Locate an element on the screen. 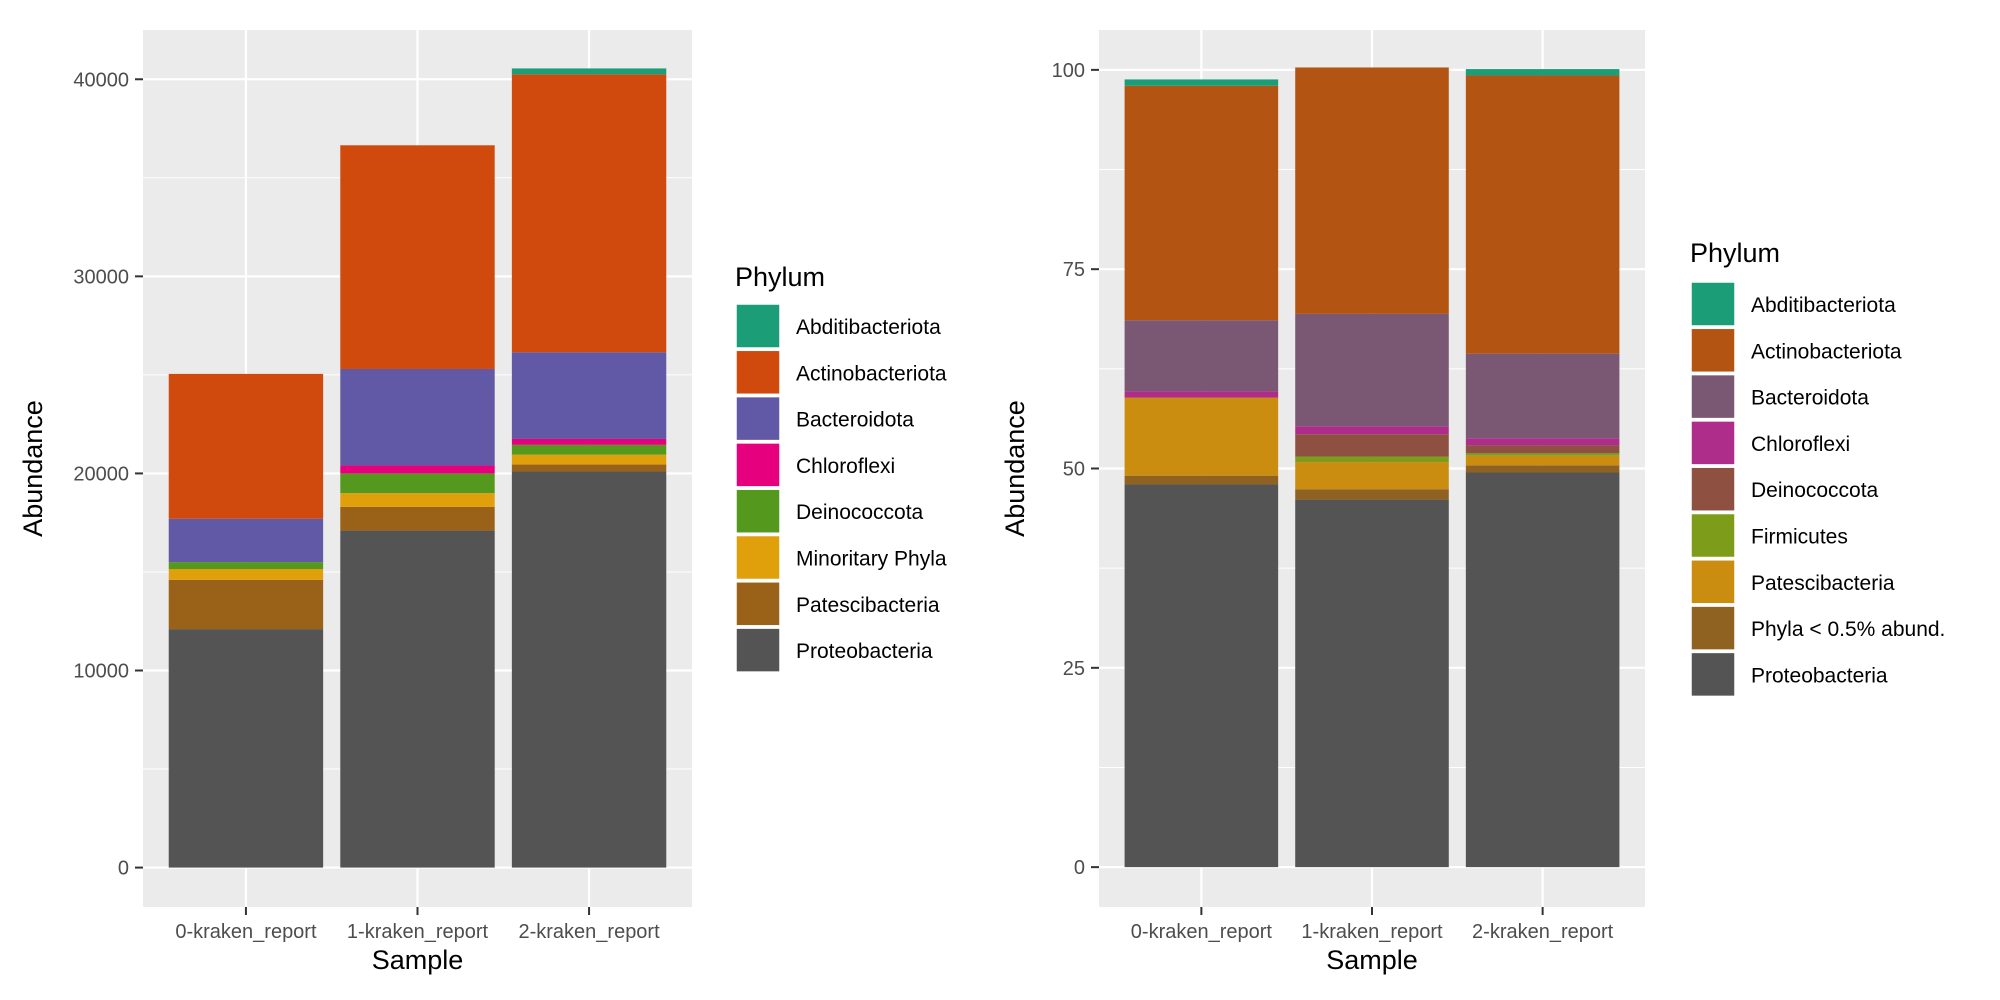  legend-label: Phyla < 0.5% abund. is located at coordinates (1848, 629).